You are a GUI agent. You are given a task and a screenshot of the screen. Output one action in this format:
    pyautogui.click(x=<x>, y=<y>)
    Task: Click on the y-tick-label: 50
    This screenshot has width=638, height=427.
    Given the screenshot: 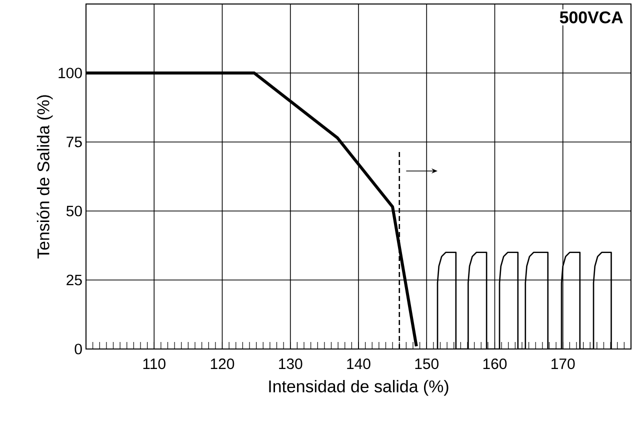 What is the action you would take?
    pyautogui.click(x=74, y=211)
    